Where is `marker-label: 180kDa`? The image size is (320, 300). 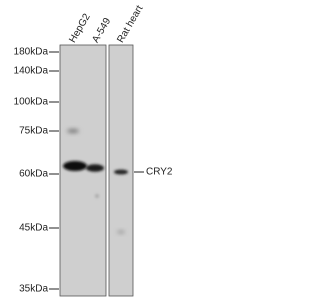
marker-label: 180kDa is located at coordinates (31, 52).